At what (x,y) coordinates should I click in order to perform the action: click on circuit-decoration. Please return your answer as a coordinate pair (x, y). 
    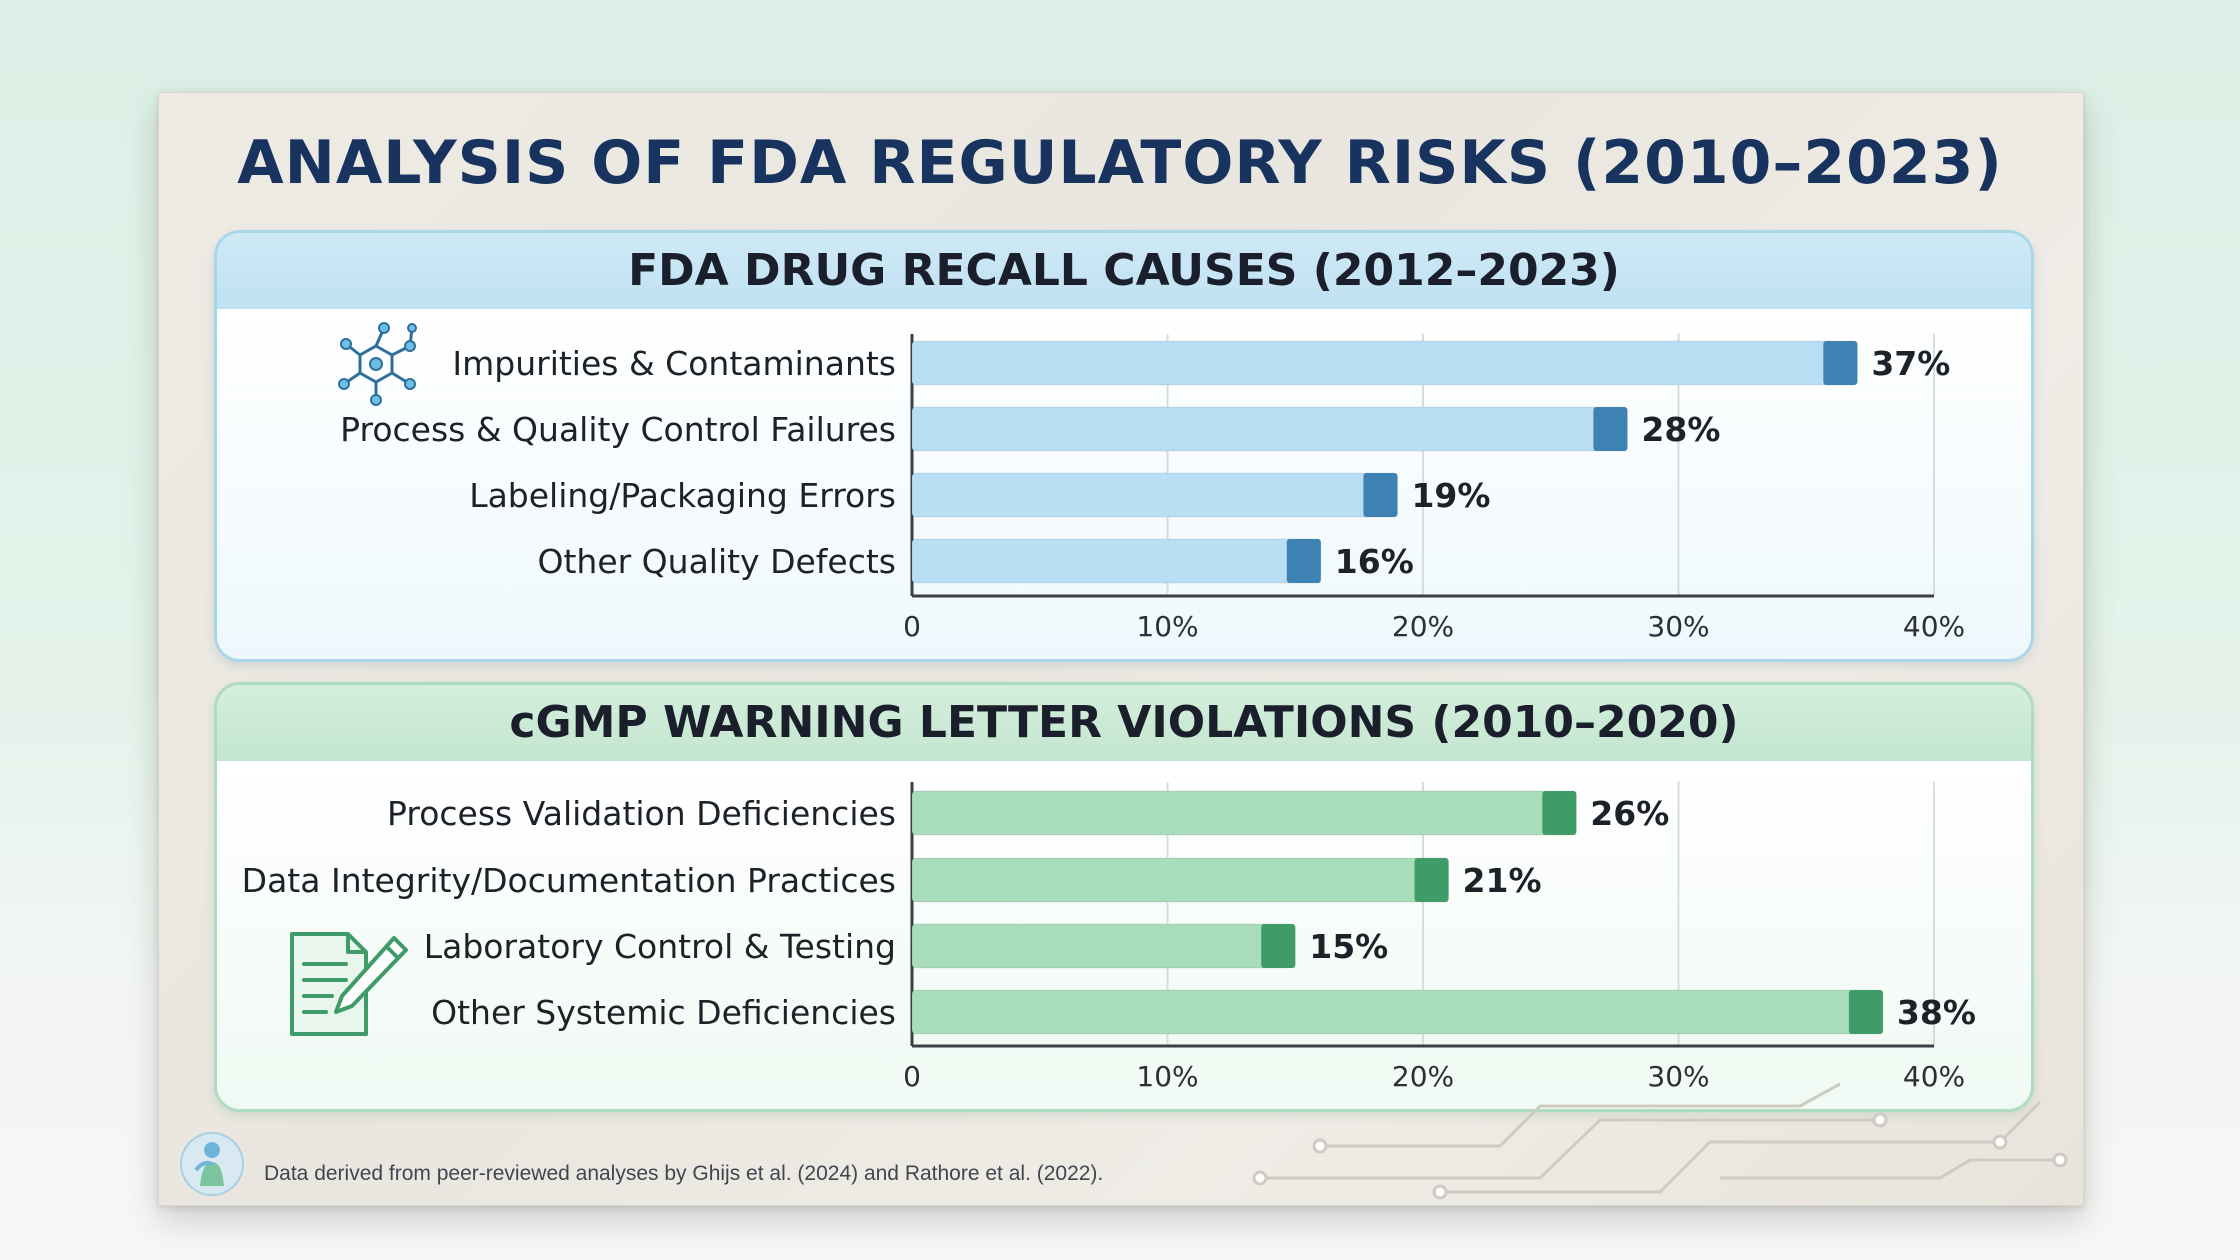
    Looking at the image, I should click on (1660, 1142).